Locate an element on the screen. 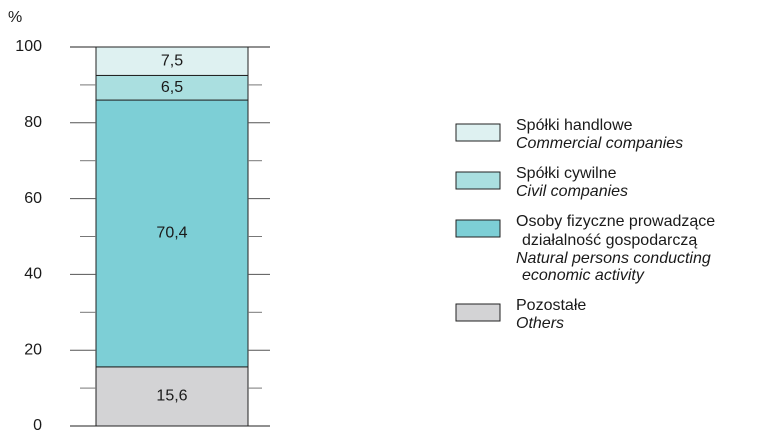 The width and height of the screenshot is (768, 432). y-tick-label: 60 is located at coordinates (33, 198).